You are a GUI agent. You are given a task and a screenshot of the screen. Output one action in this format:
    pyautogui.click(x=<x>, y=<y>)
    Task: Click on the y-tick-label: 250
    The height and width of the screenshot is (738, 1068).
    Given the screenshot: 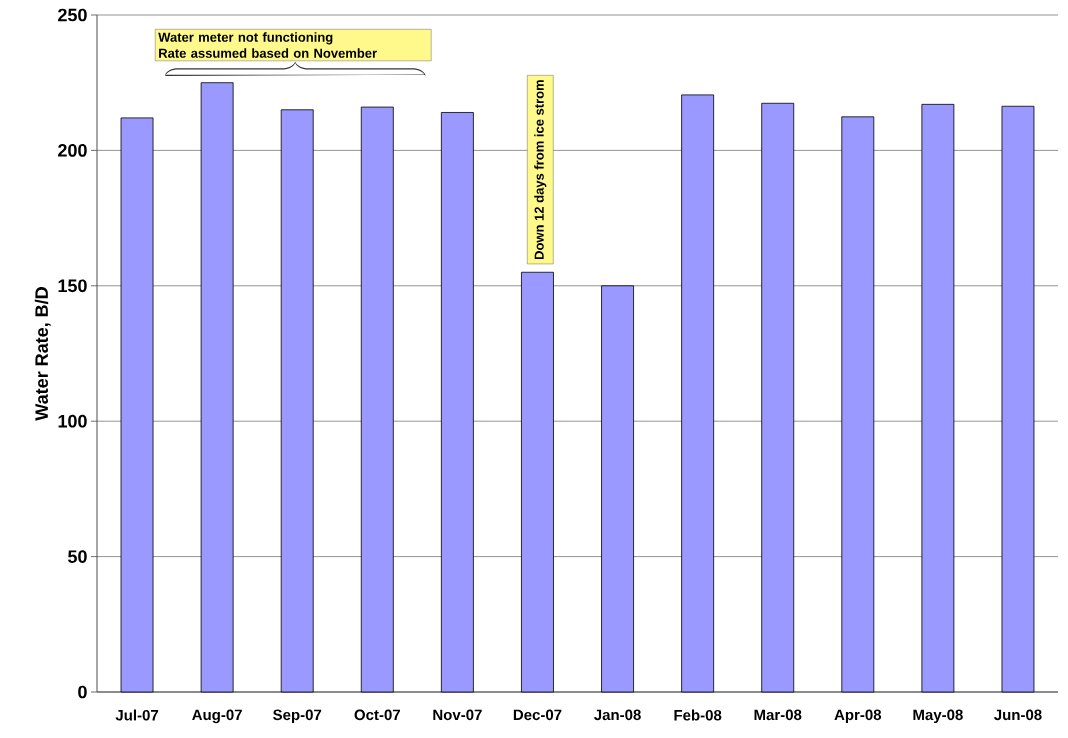 What is the action you would take?
    pyautogui.click(x=72, y=15)
    